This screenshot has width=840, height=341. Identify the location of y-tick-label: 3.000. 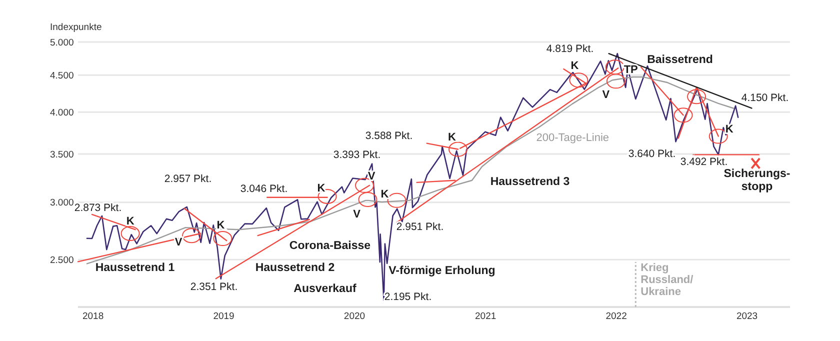
(62, 203).